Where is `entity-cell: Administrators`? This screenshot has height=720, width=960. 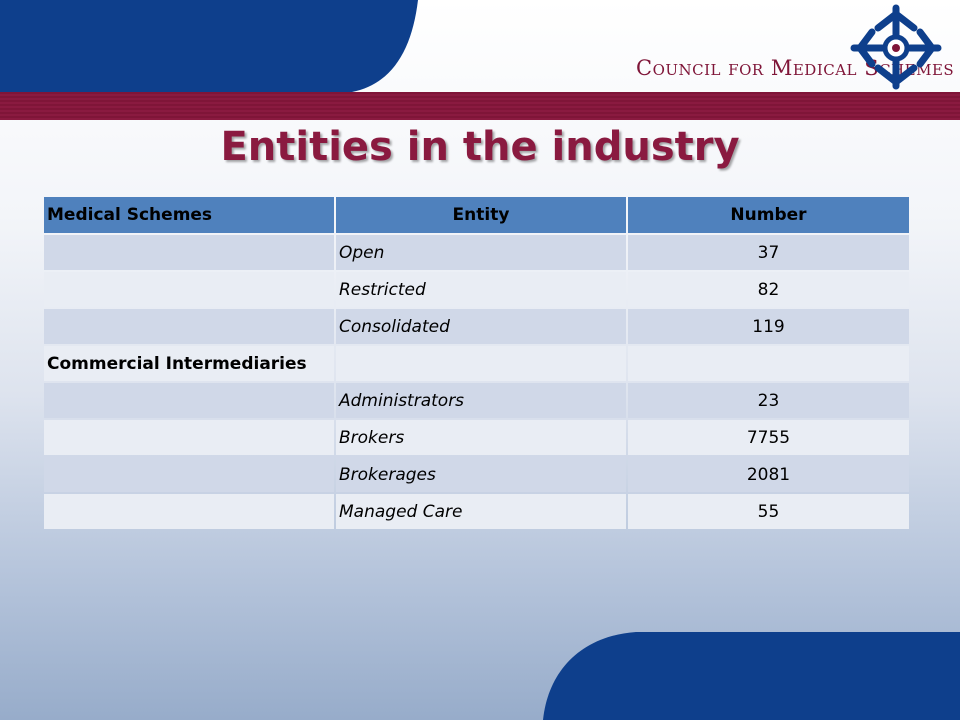 entity-cell: Administrators is located at coordinates (481, 400).